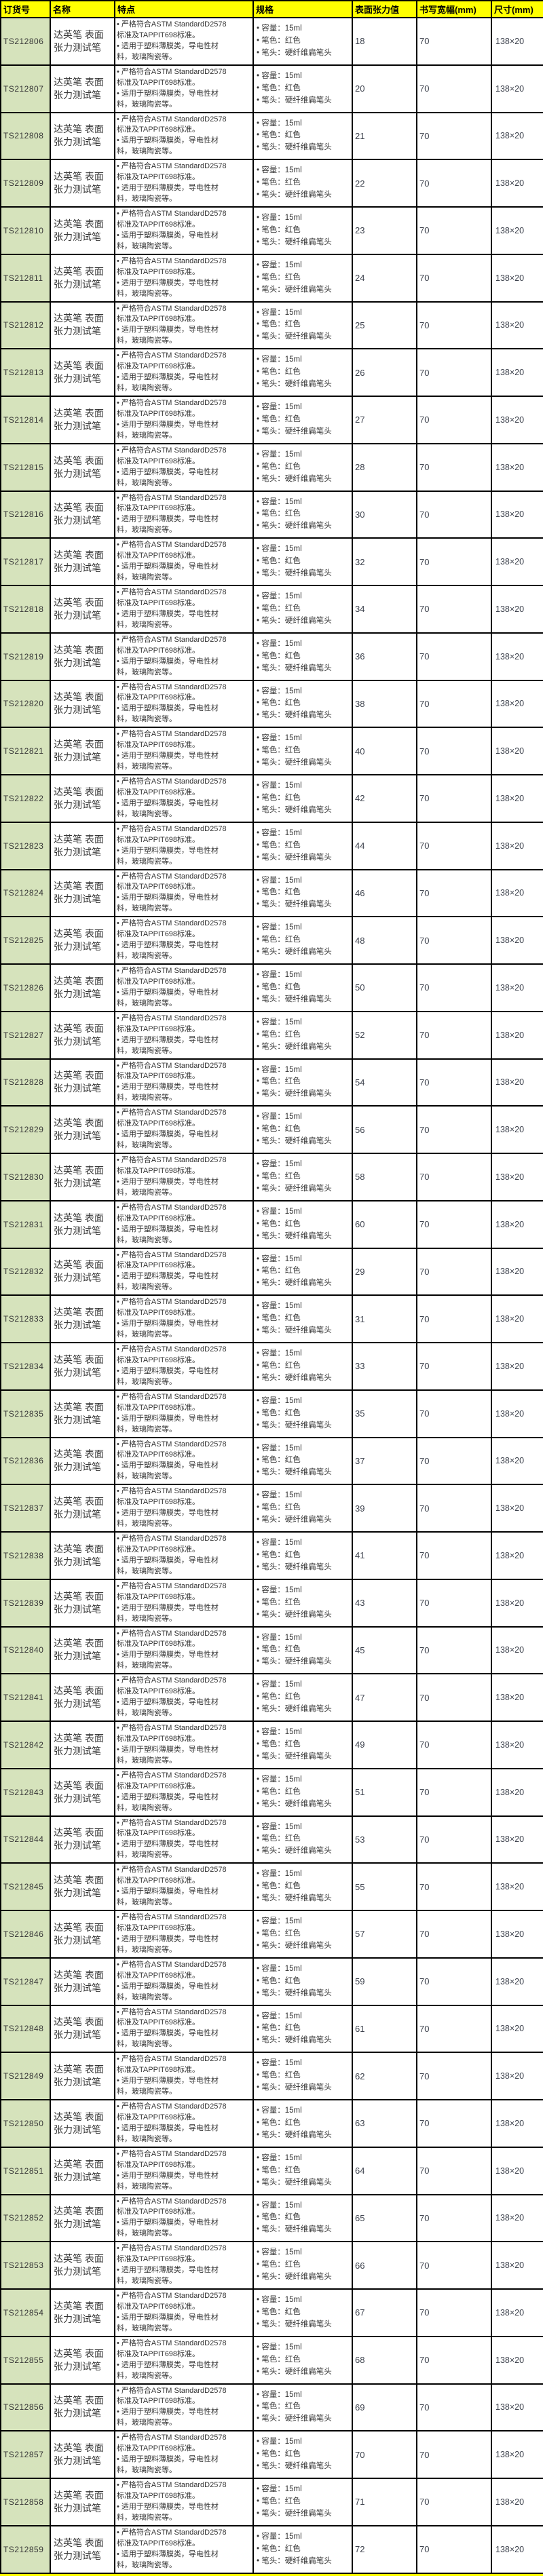 The image size is (543, 2576). I want to click on cell-tension: 67, so click(384, 2312).